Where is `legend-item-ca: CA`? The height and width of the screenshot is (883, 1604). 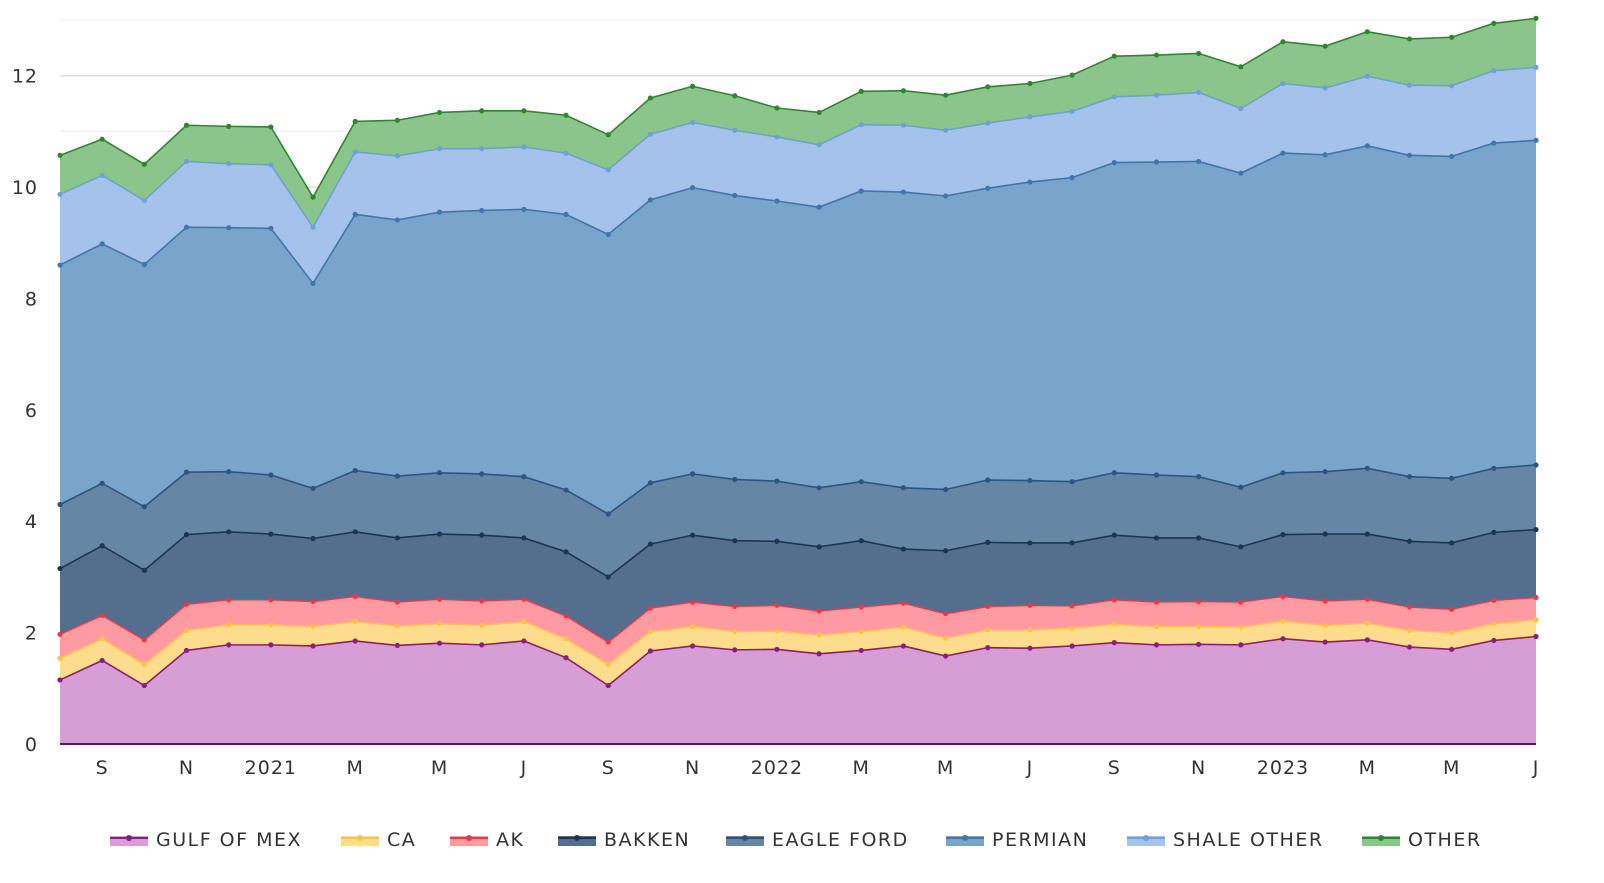
legend-item-ca: CA is located at coordinates (378, 840).